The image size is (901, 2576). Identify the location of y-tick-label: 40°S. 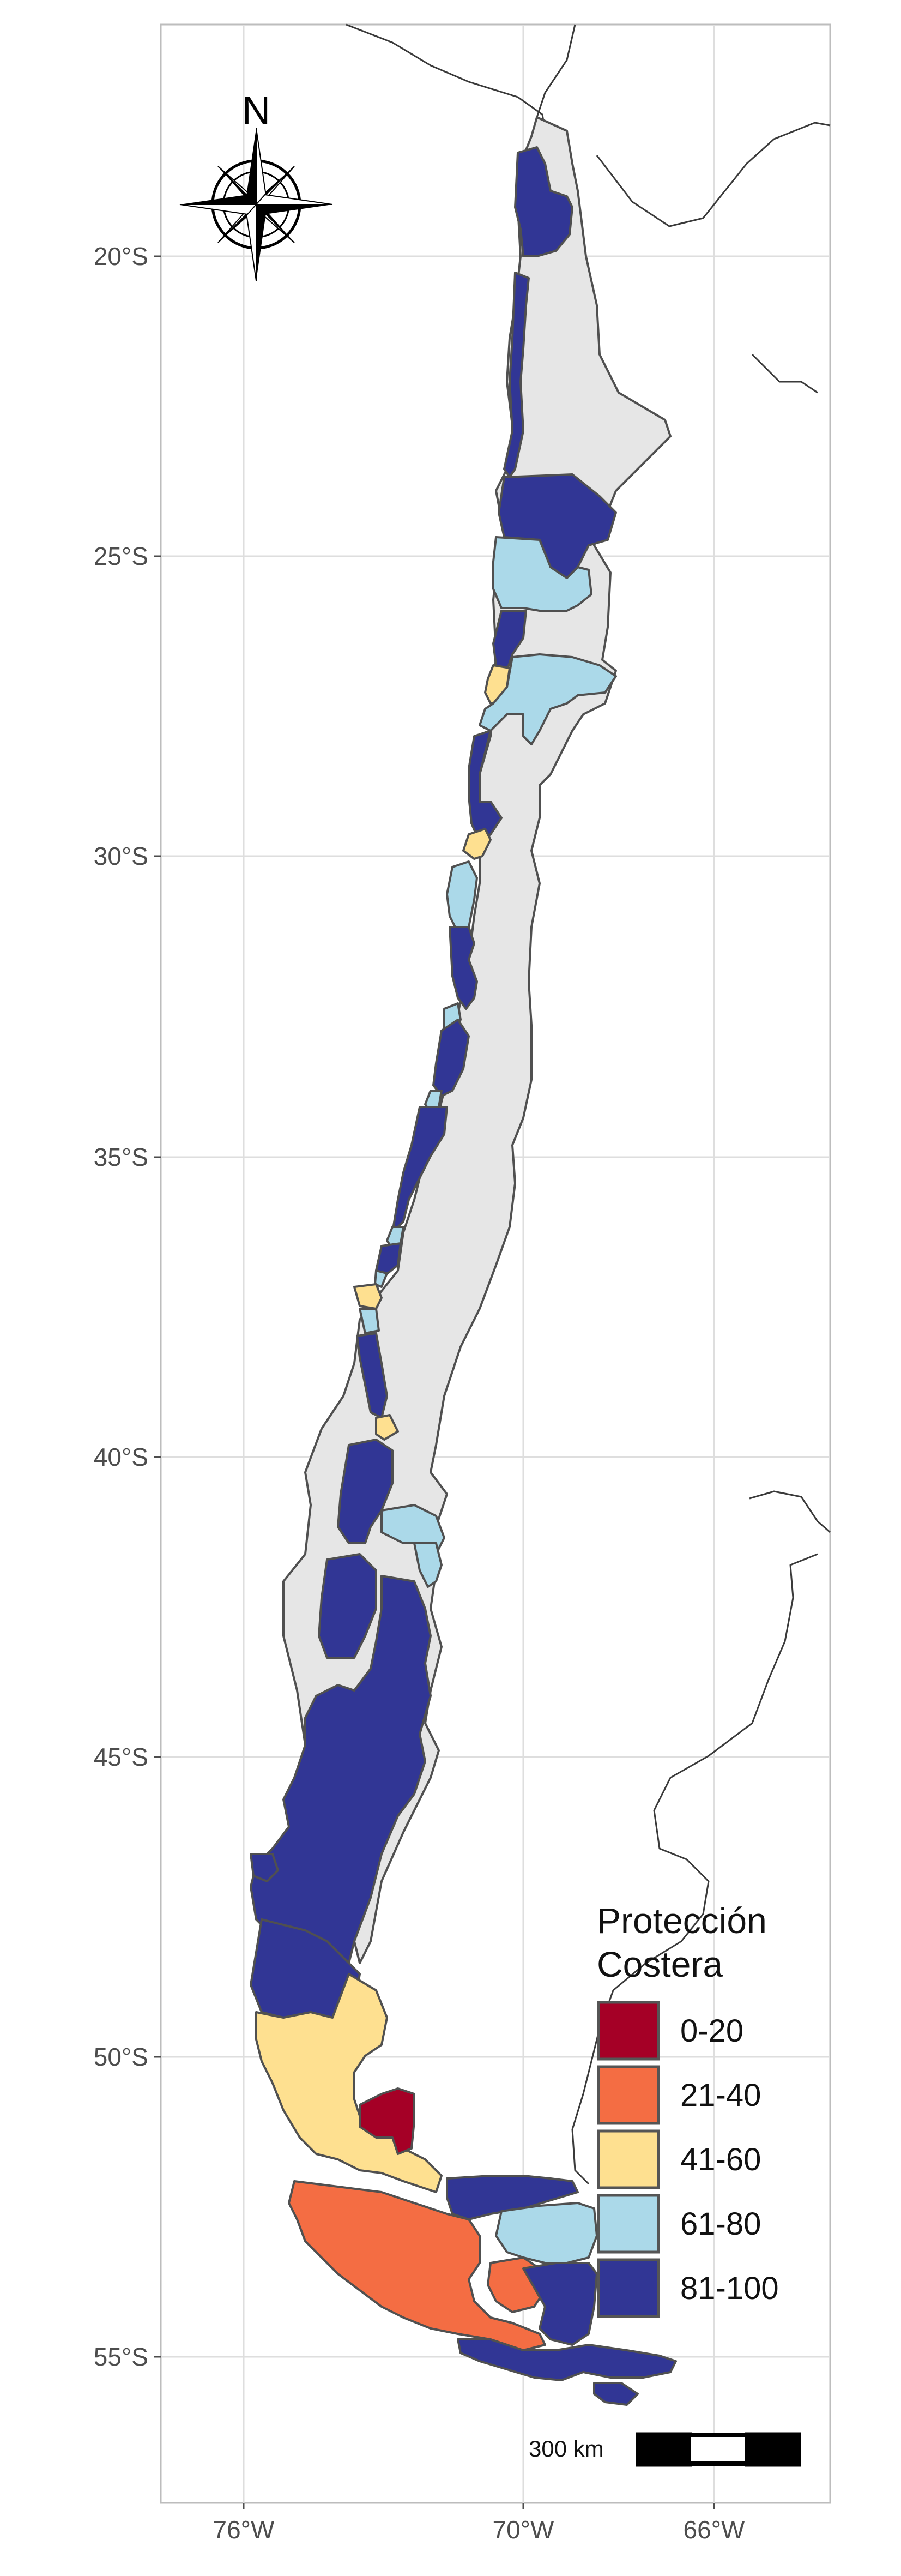
(121, 1457).